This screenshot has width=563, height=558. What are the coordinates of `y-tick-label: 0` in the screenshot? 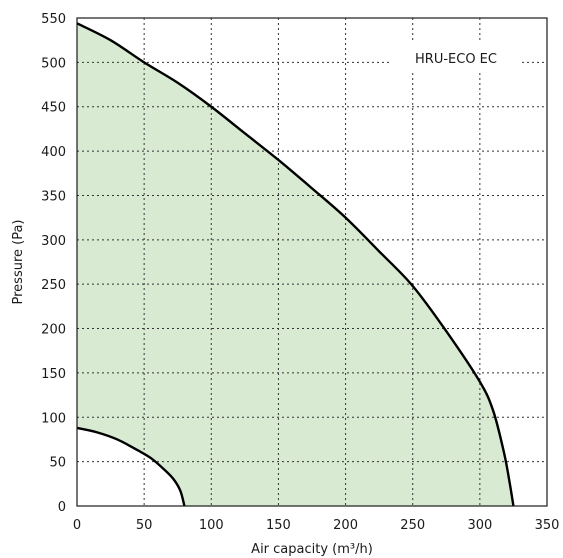 It's located at (62, 507).